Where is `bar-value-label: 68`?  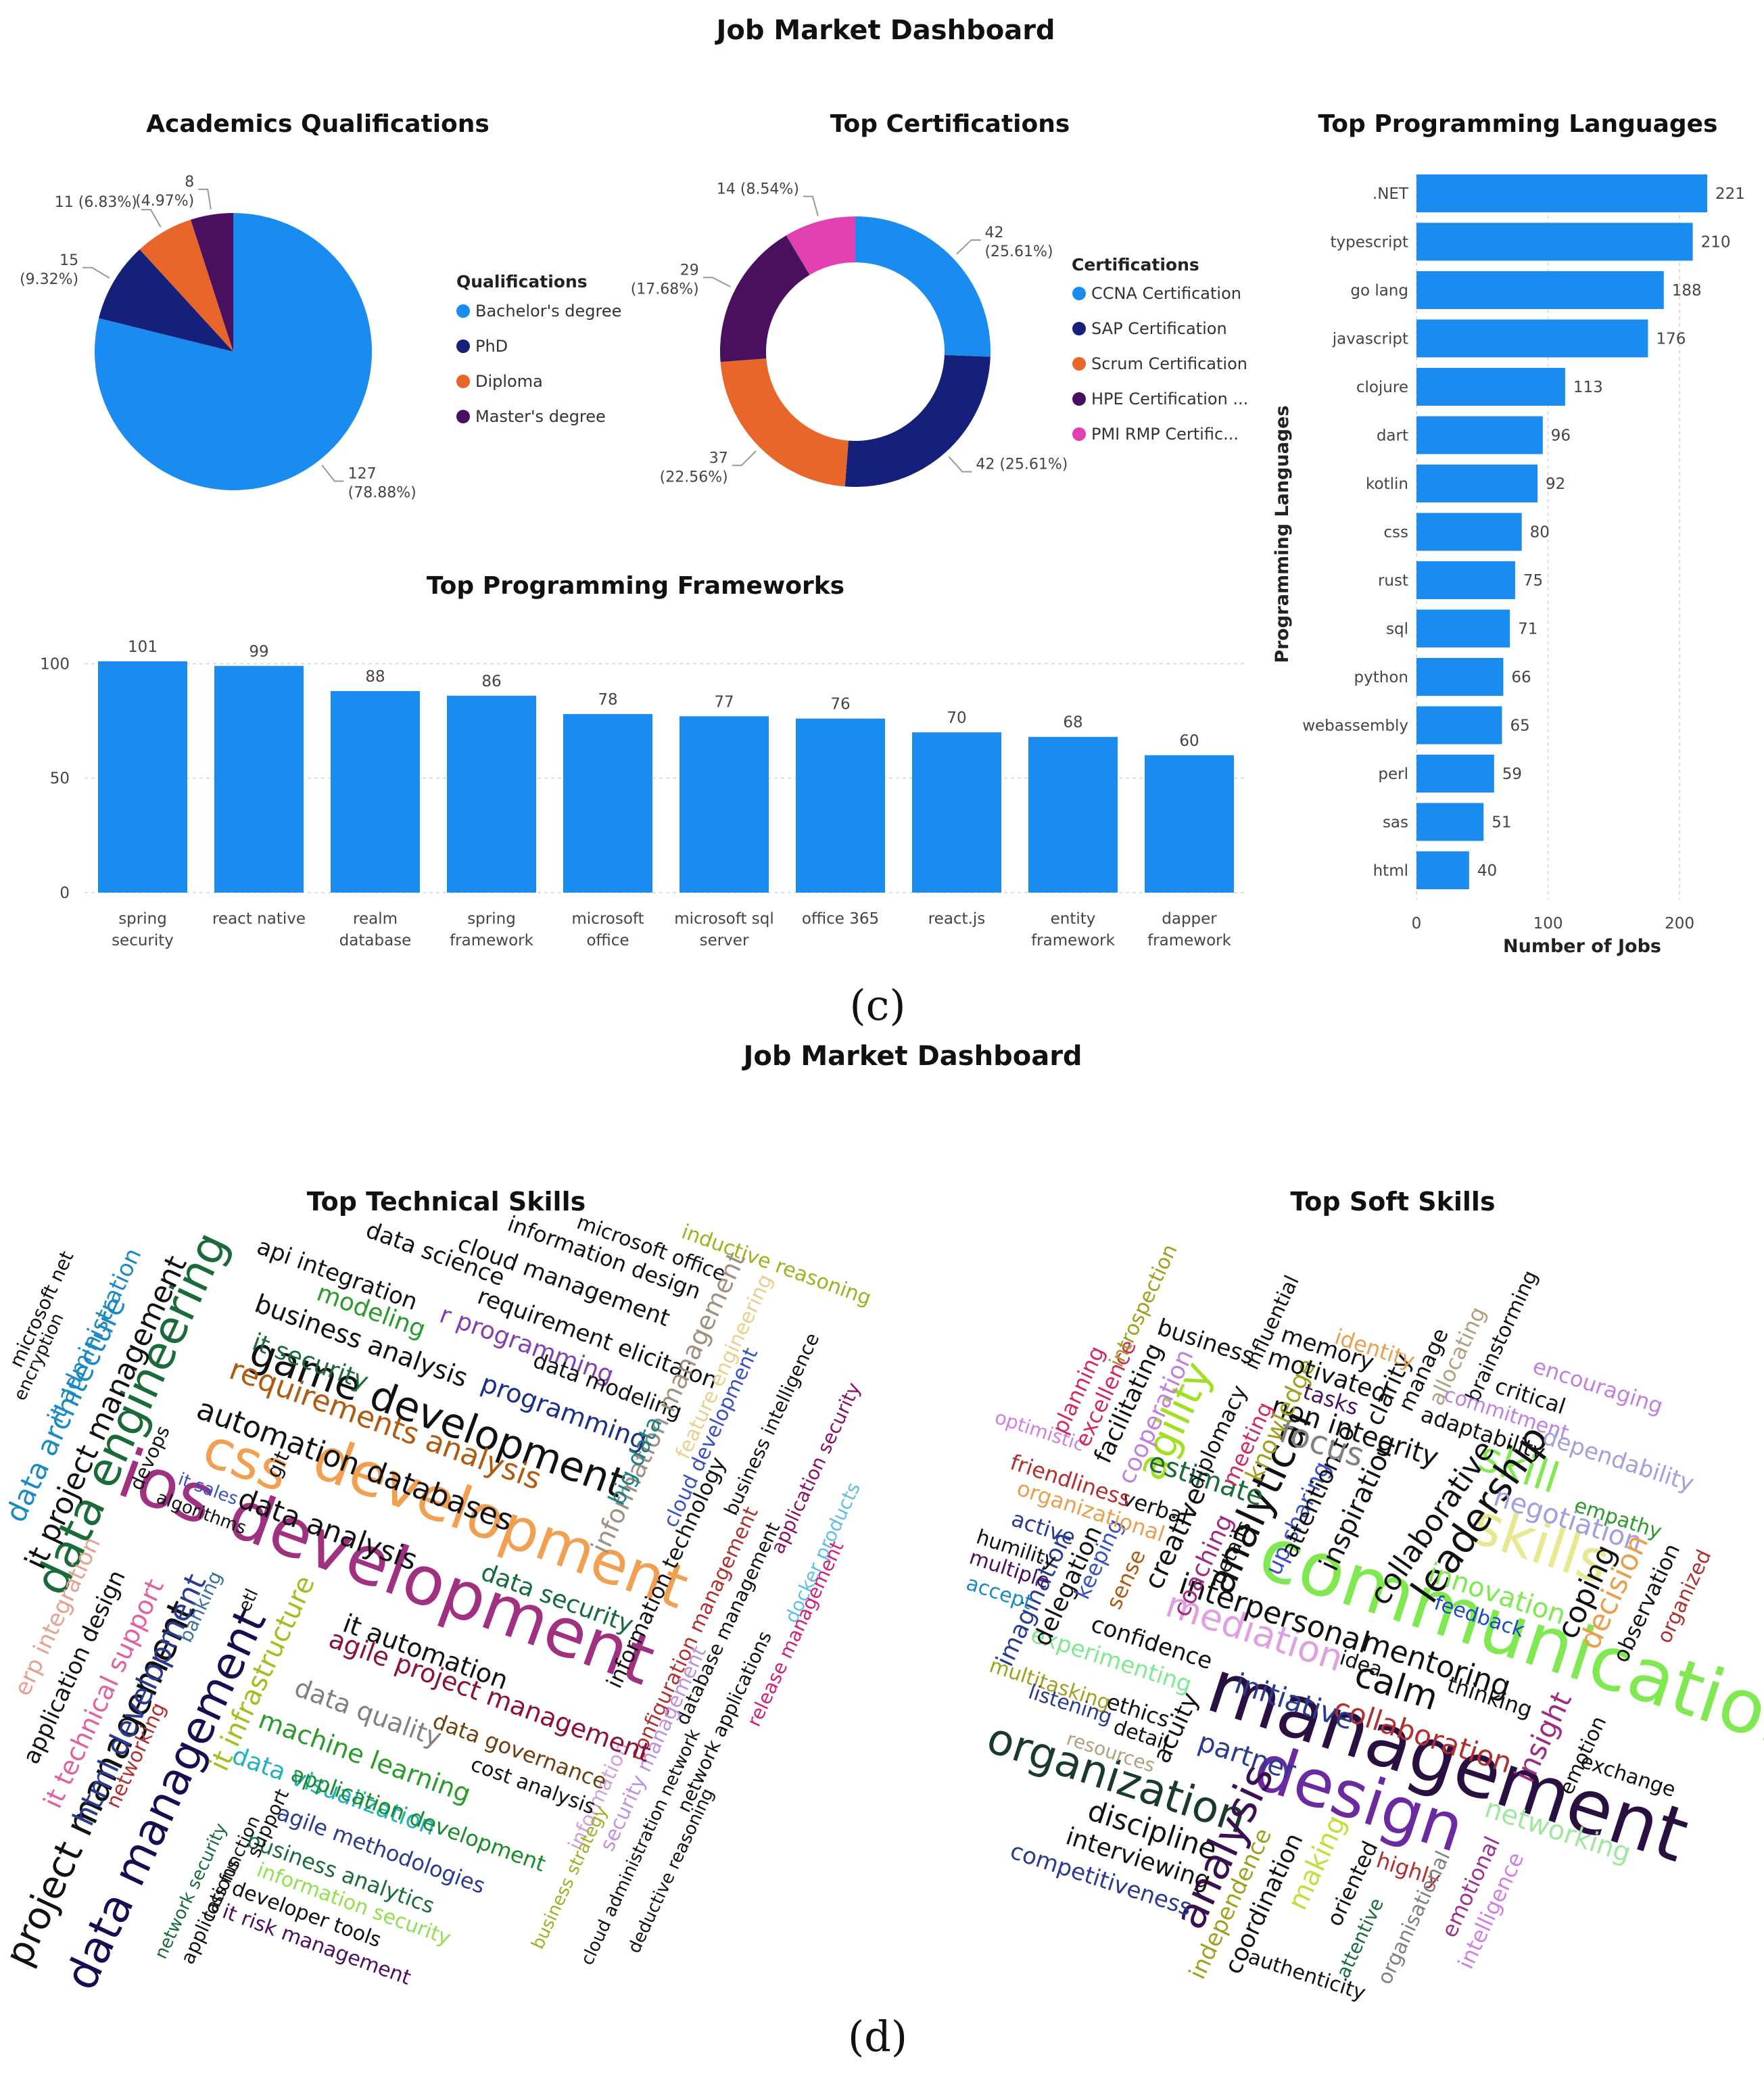 bar-value-label: 68 is located at coordinates (1072, 723).